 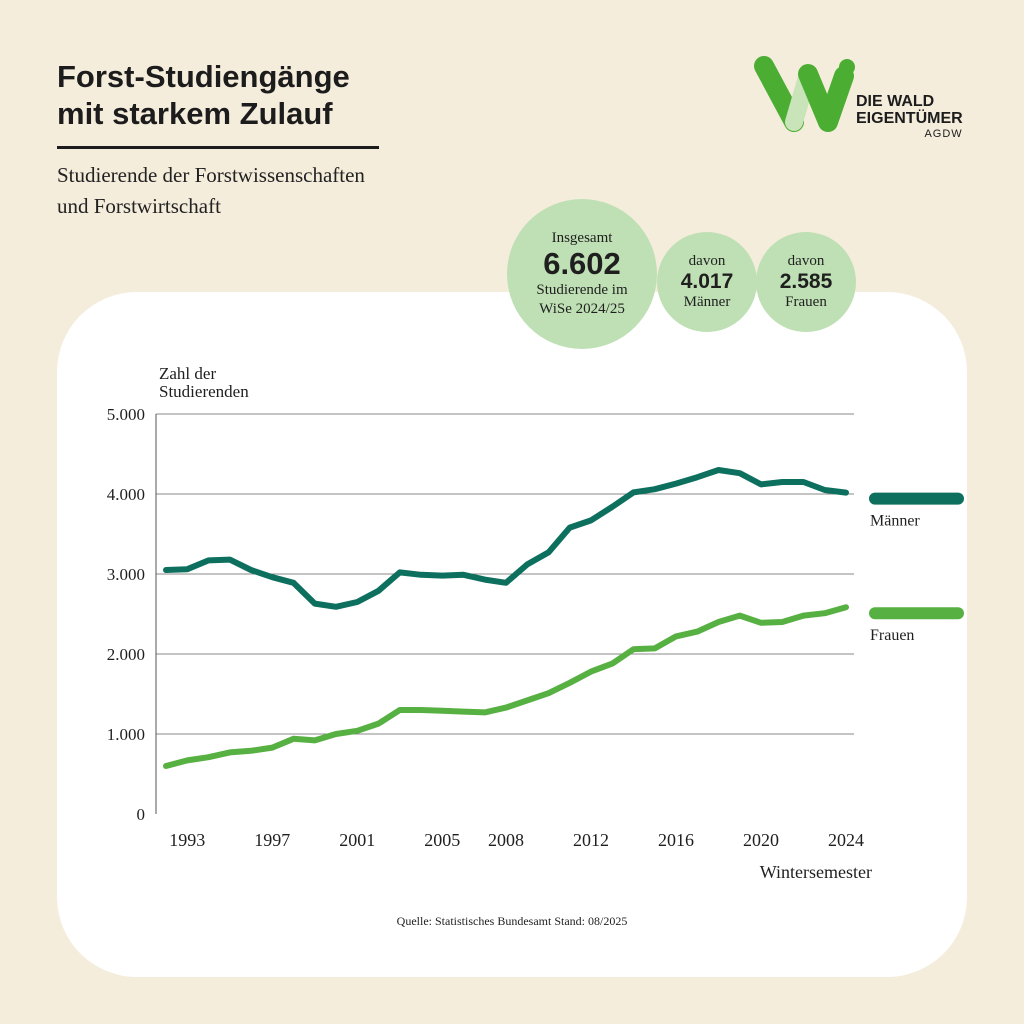 I want to click on x-tick-labels: 1993 1997 2001 2005 2008 2012 2016 2020 2024, so click(x=516, y=840).